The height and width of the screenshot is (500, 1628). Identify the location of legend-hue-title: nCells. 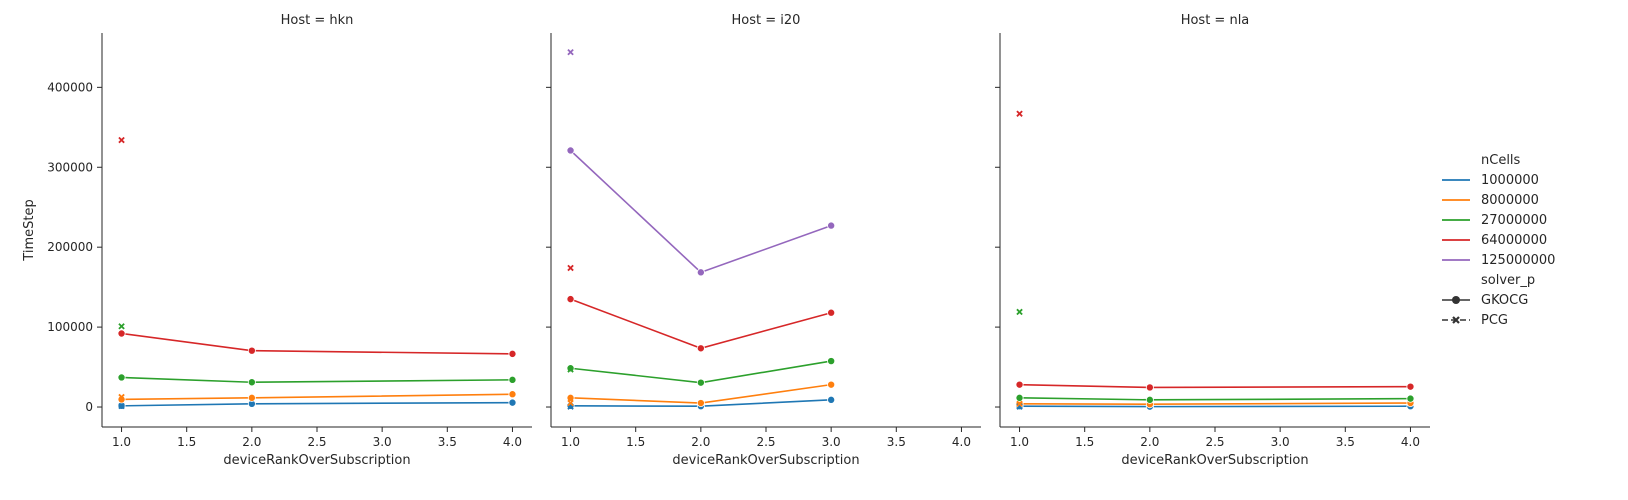
(1501, 160).